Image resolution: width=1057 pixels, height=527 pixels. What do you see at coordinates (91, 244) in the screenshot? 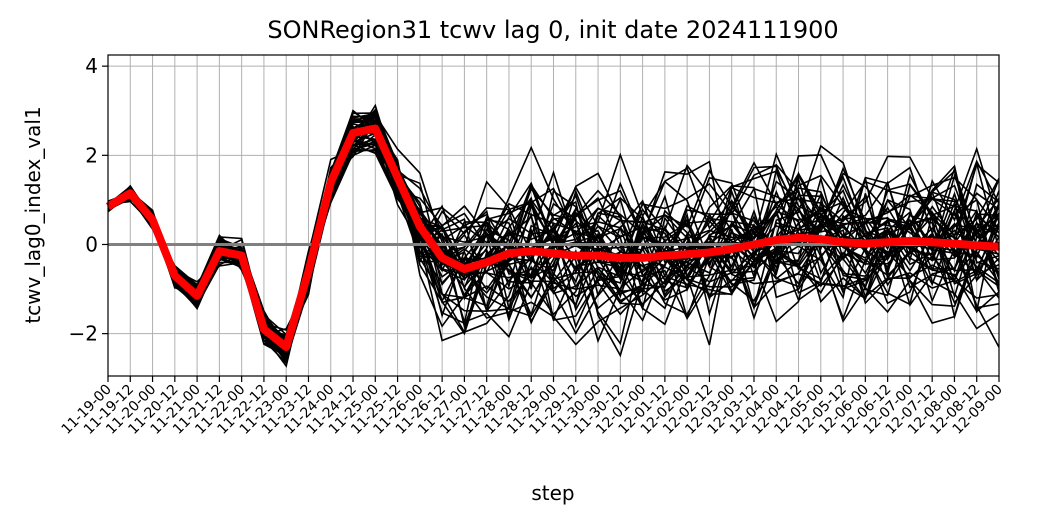
I see `y-tick-label: 0` at bounding box center [91, 244].